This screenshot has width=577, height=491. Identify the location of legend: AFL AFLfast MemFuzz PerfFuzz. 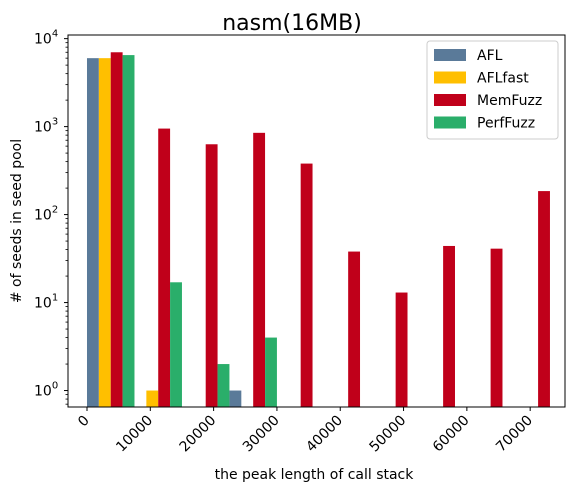
(492, 90).